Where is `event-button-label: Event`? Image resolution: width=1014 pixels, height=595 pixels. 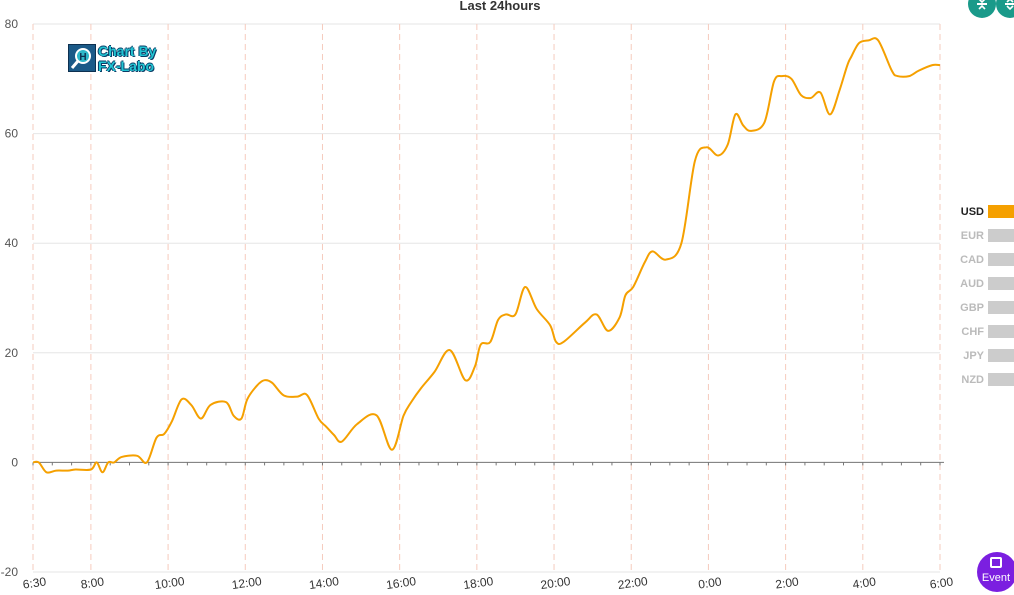
event-button-label: Event is located at coordinates (996, 578).